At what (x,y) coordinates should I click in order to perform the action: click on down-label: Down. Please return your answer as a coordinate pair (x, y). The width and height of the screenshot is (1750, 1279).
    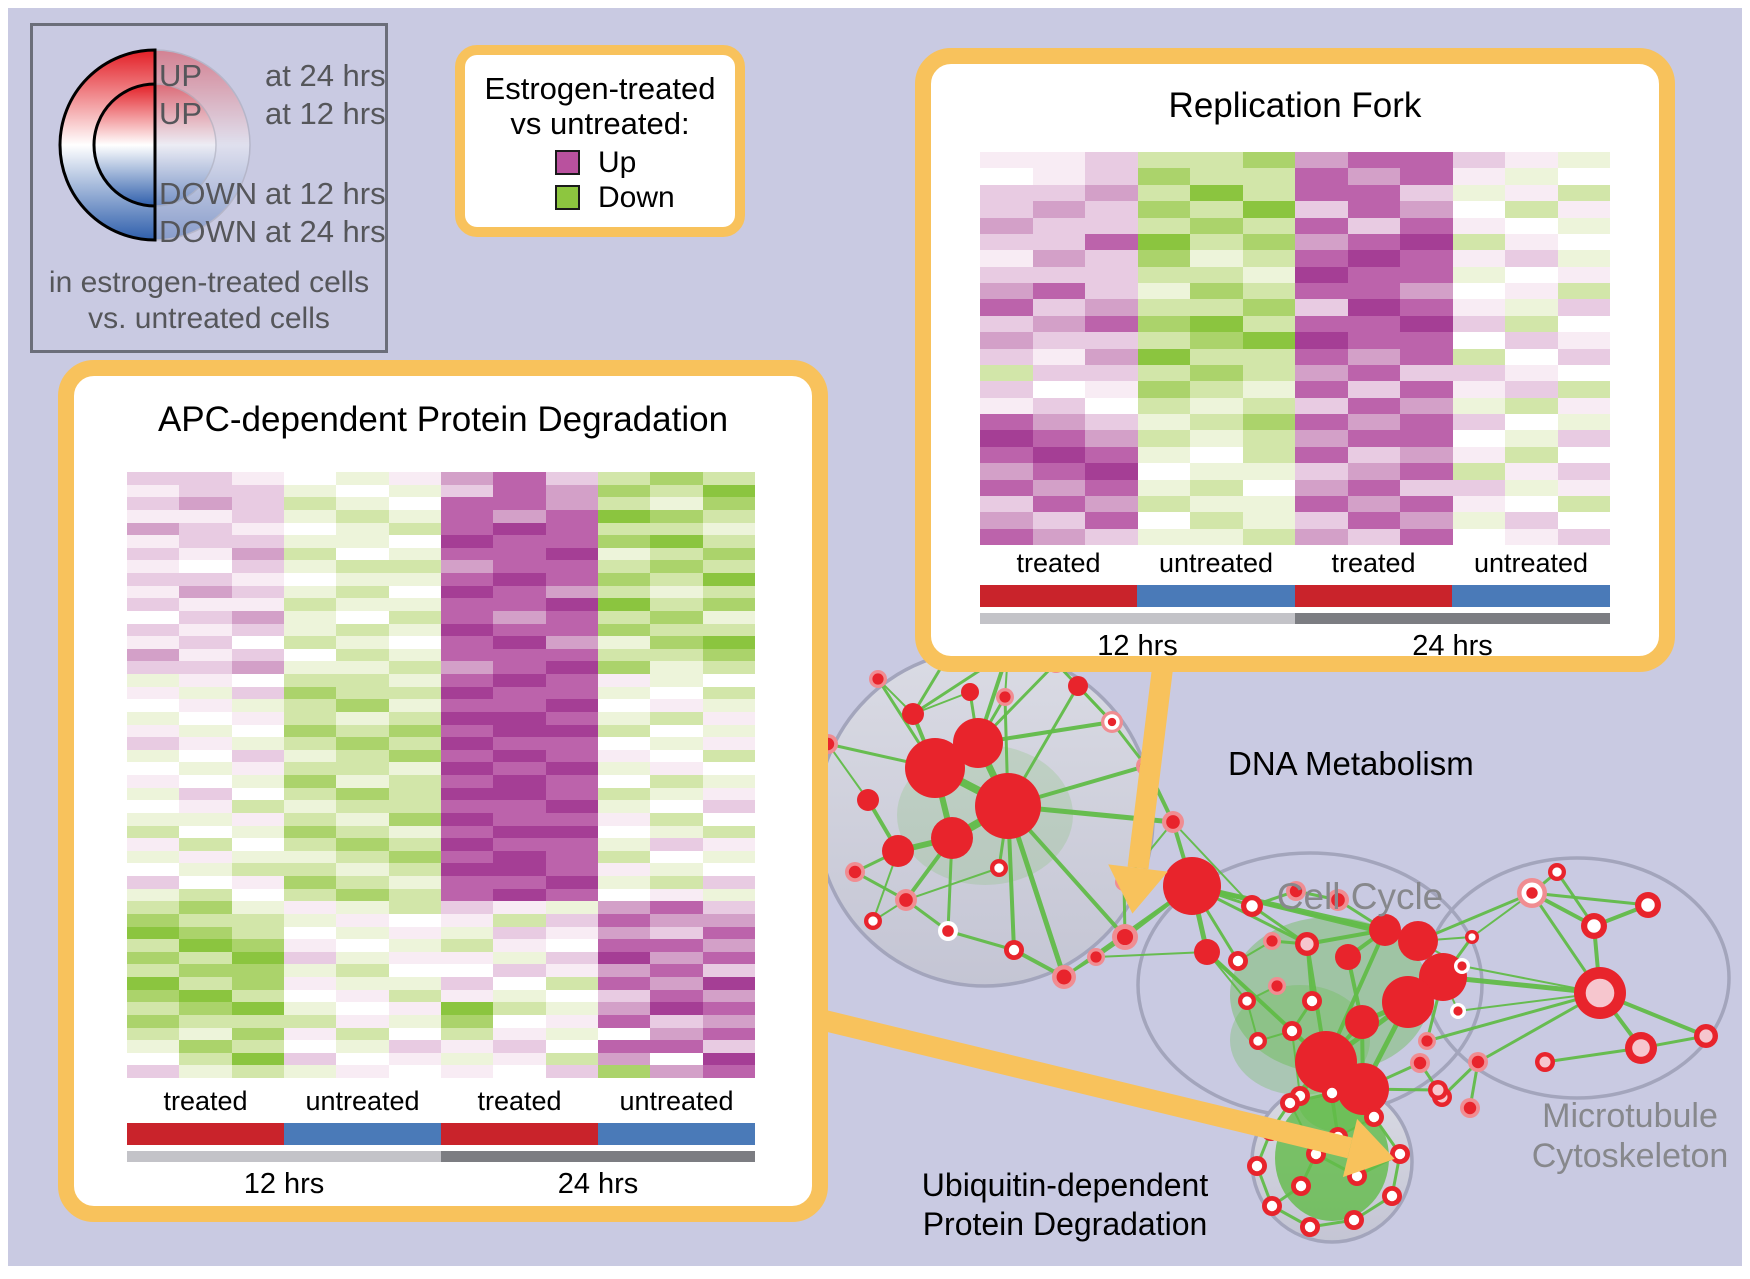
    Looking at the image, I should click on (636, 197).